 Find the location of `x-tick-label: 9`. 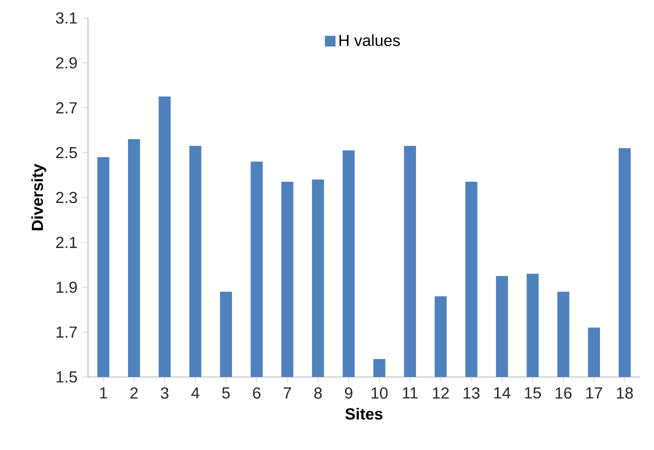

x-tick-label: 9 is located at coordinates (348, 393).